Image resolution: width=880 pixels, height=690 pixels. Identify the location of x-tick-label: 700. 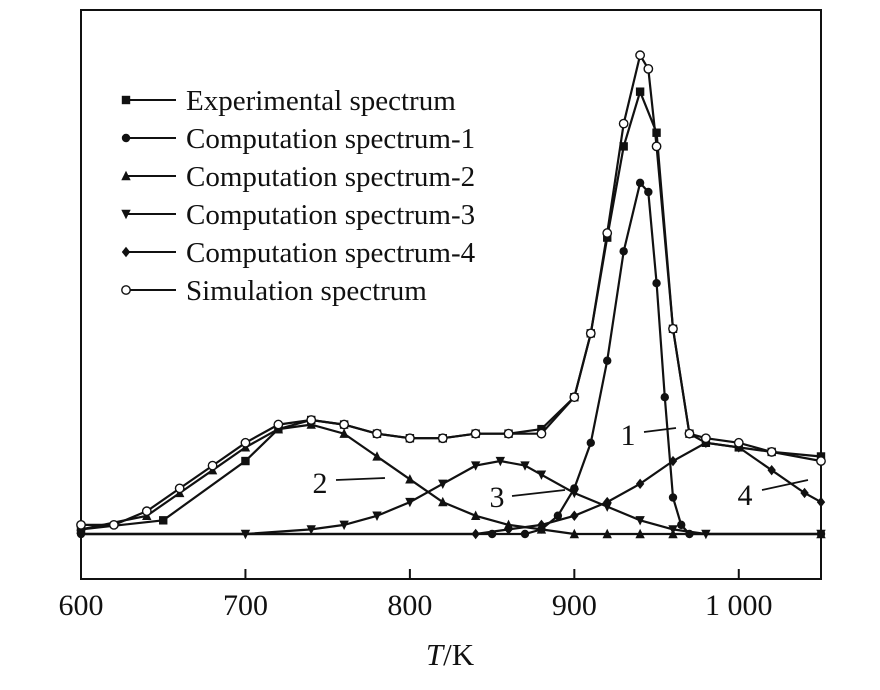
(245, 605).